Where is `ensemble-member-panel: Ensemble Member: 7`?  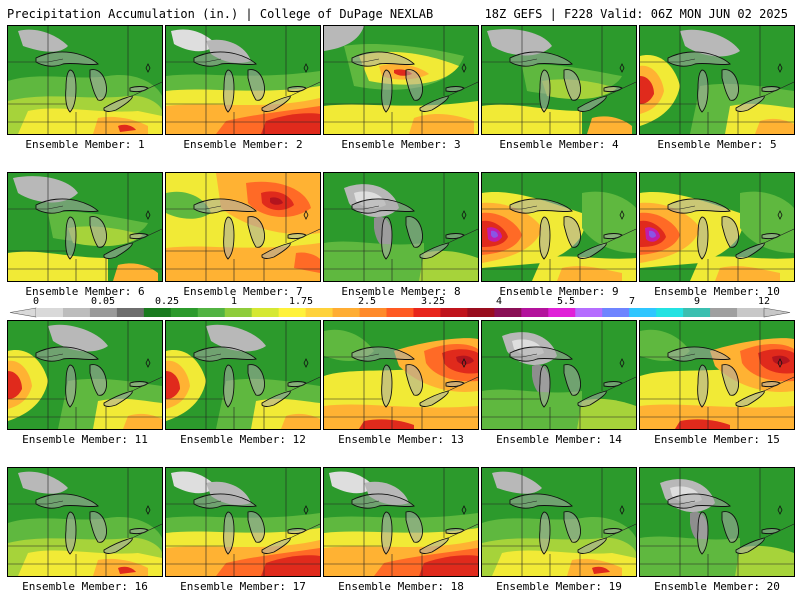 ensemble-member-panel: Ensemble Member: 7 is located at coordinates (243, 237).